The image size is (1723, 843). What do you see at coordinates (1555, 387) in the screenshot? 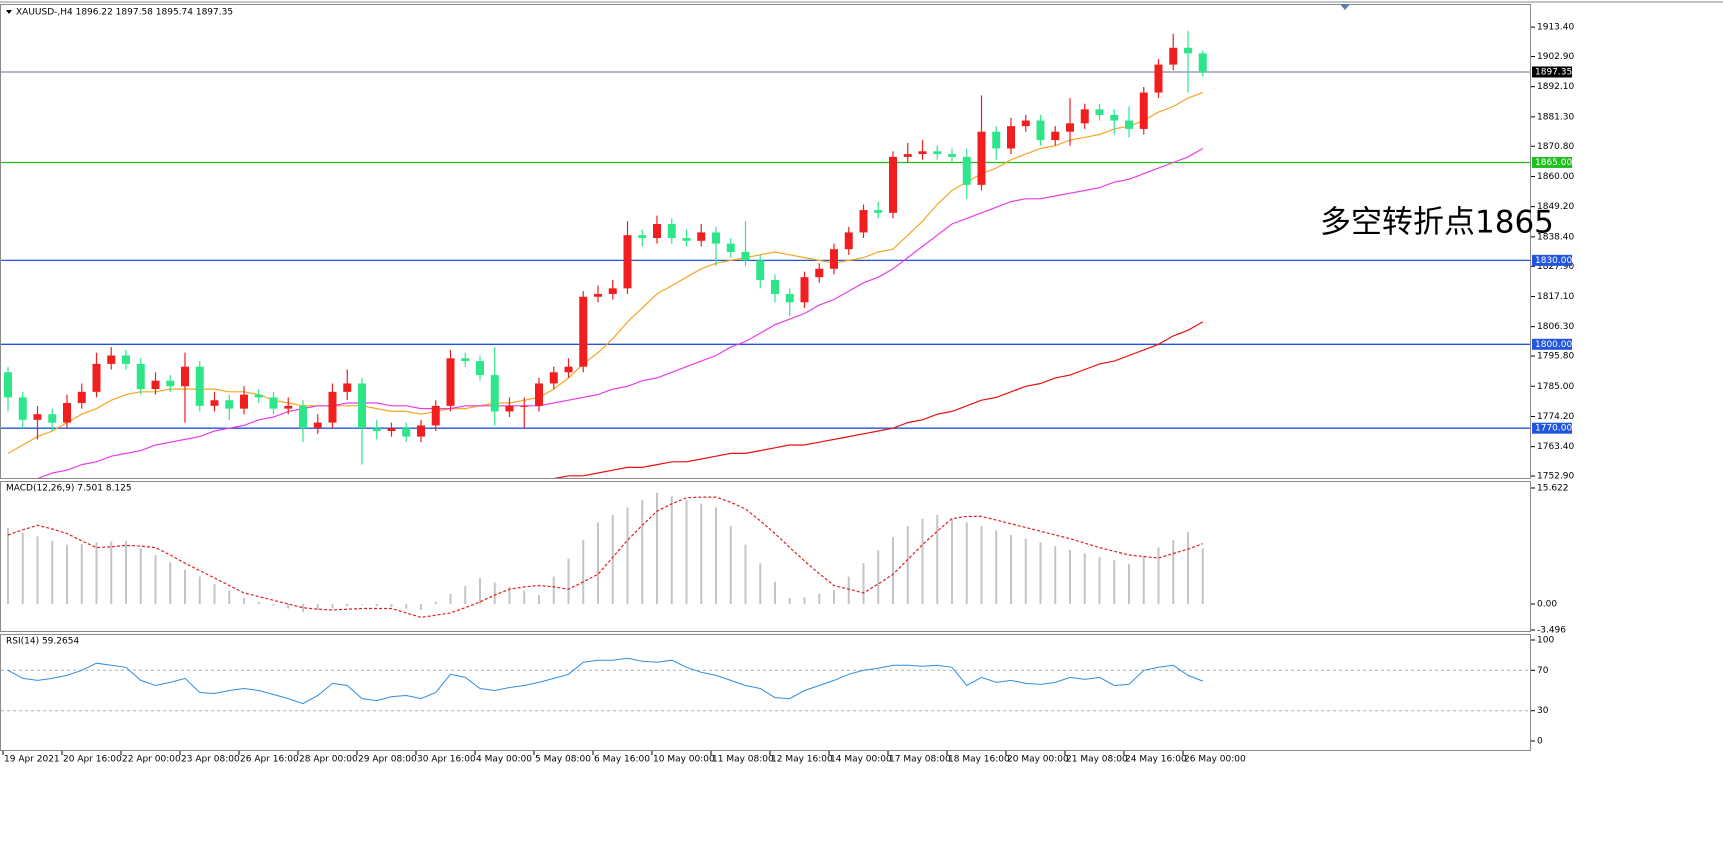
I see `y-tick-label: 1785.00` at bounding box center [1555, 387].